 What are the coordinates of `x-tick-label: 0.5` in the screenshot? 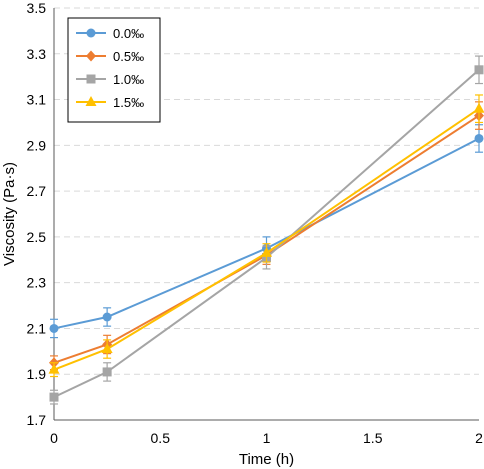 It's located at (161, 438).